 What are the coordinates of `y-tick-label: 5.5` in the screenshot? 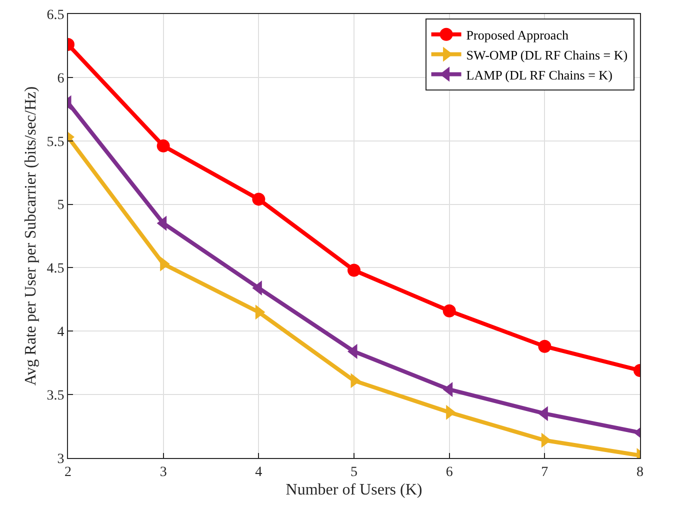 It's located at (55, 142).